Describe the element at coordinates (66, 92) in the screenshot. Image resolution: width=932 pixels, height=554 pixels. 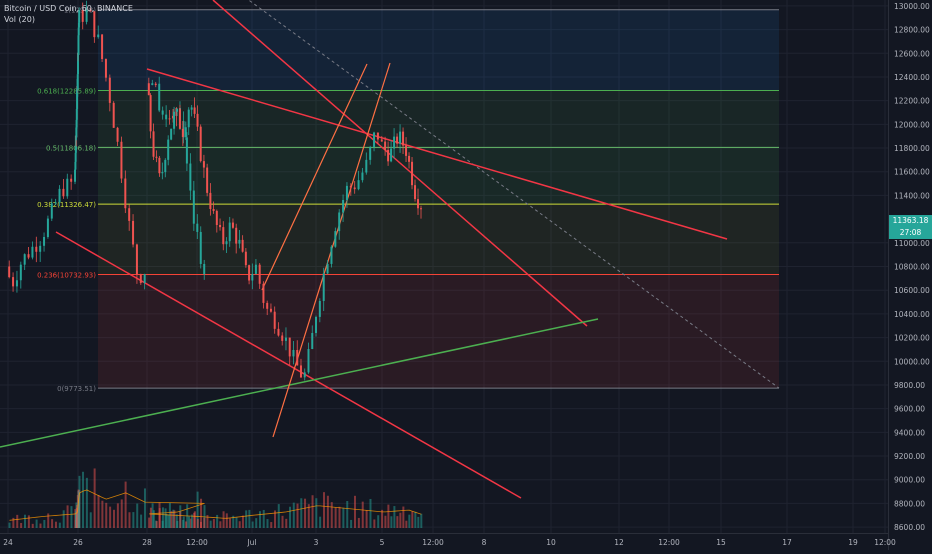
I see `fib-level-label: 0.618(12285.89)` at that location.